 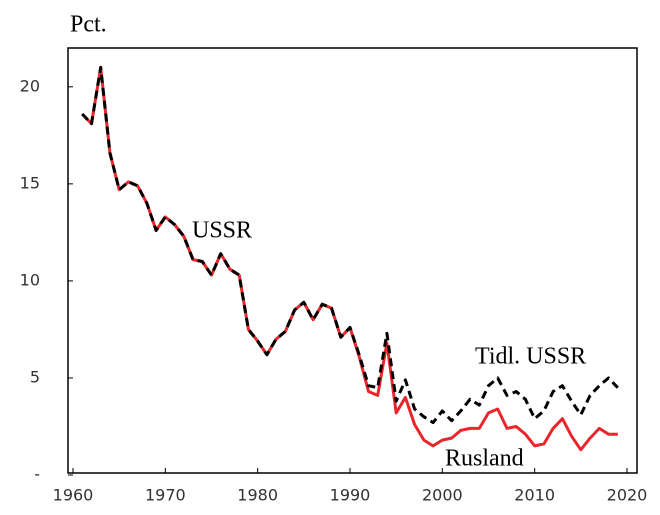 I want to click on x-tick-label: 2000, so click(x=442, y=495).